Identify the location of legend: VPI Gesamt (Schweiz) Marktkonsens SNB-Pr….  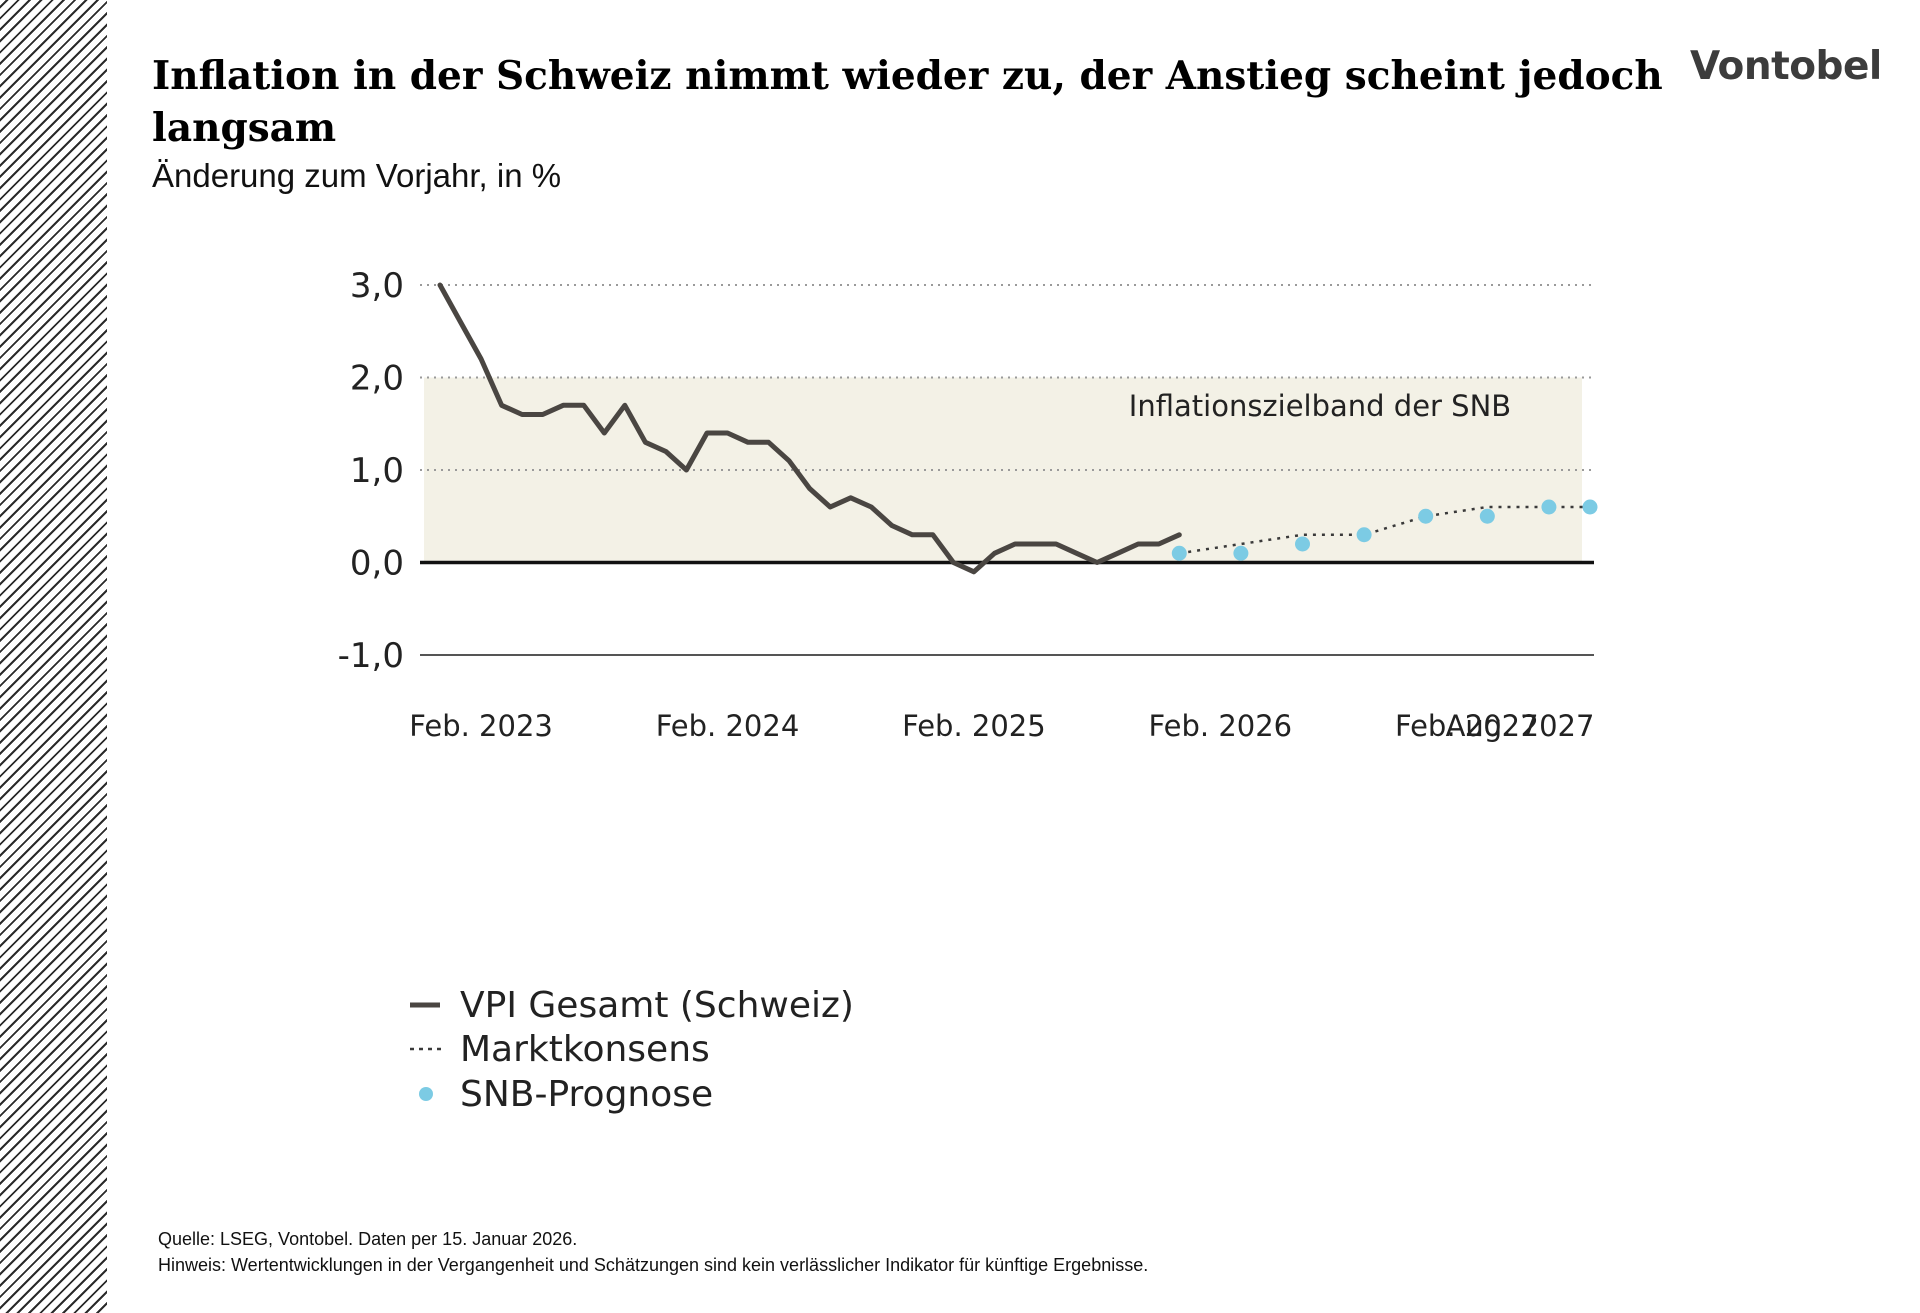
(632, 1050).